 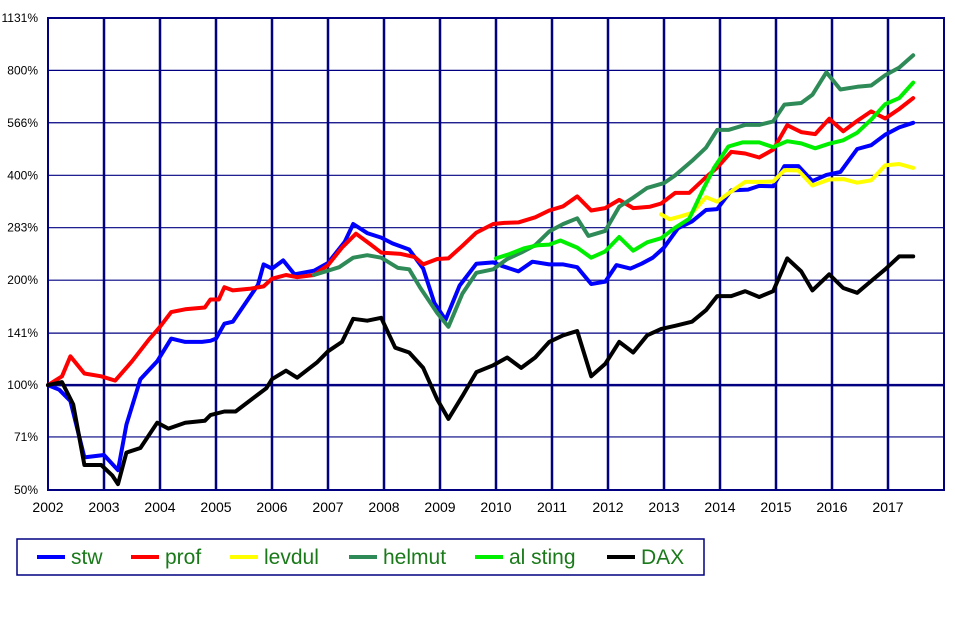 I want to click on legend-label: stw, so click(x=87, y=557).